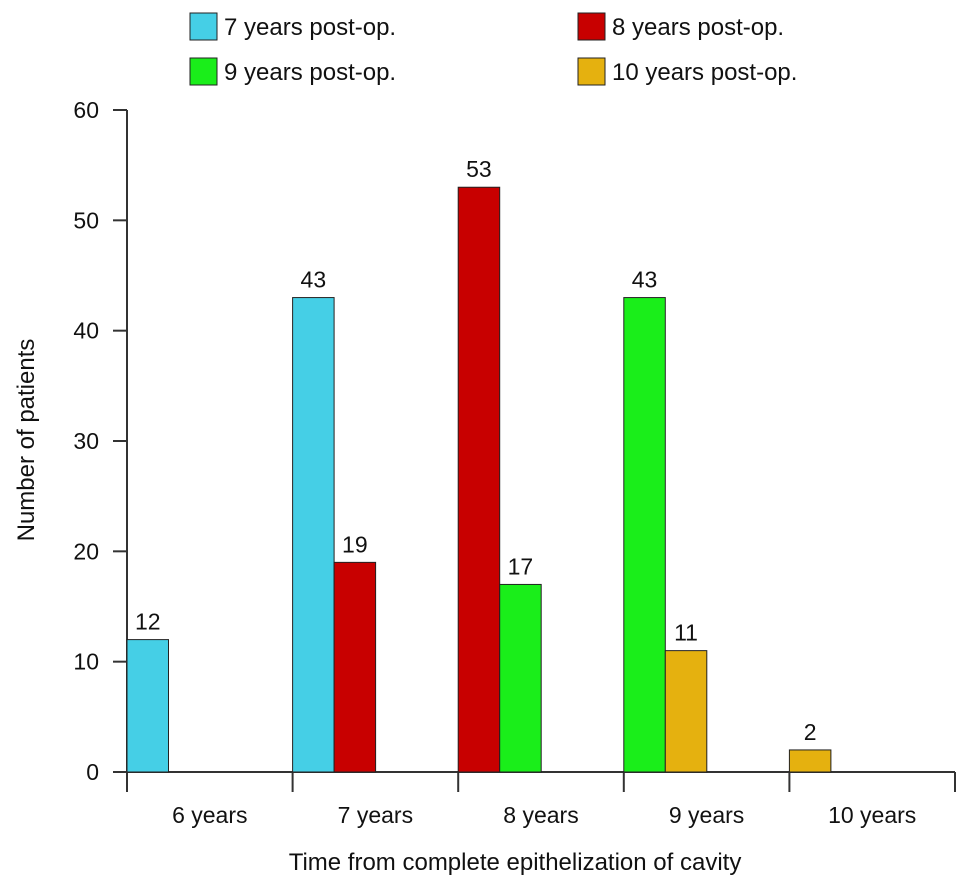  Describe the element at coordinates (355, 544) in the screenshot. I see `bar-value-label: 19` at that location.